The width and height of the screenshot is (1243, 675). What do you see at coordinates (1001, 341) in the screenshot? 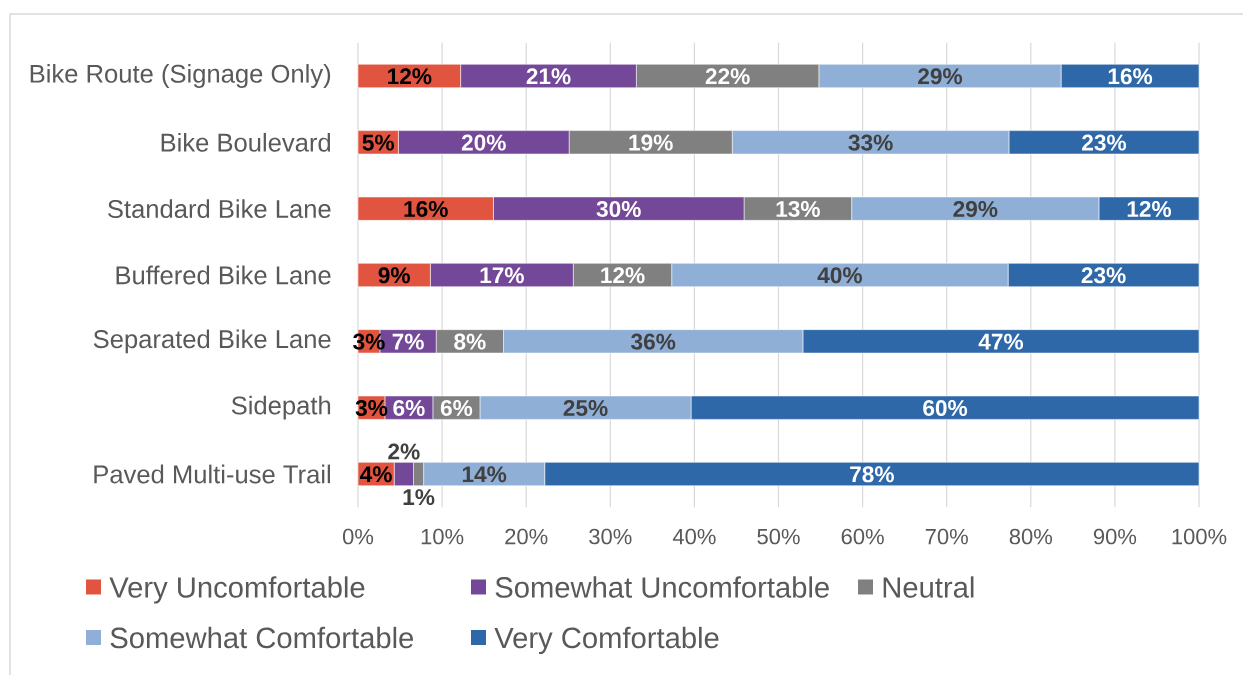
I see `data-label: 47%` at bounding box center [1001, 341].